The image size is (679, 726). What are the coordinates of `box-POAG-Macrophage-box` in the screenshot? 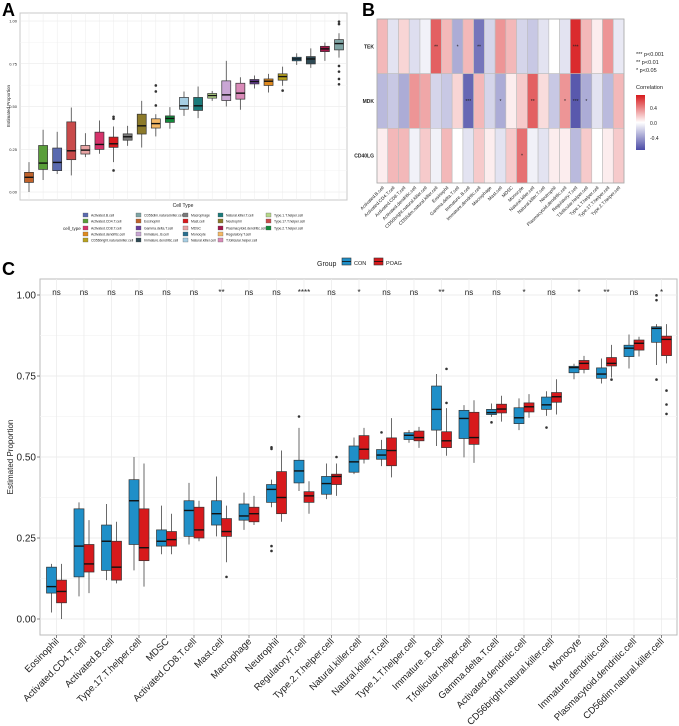 It's located at (254, 514).